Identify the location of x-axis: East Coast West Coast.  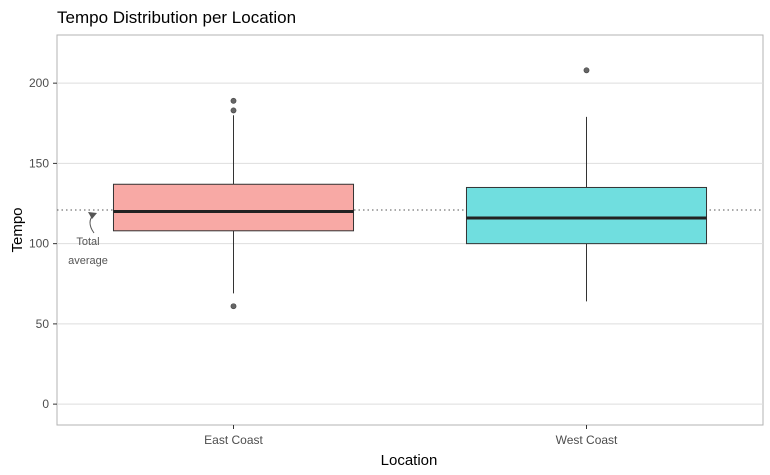
(411, 436).